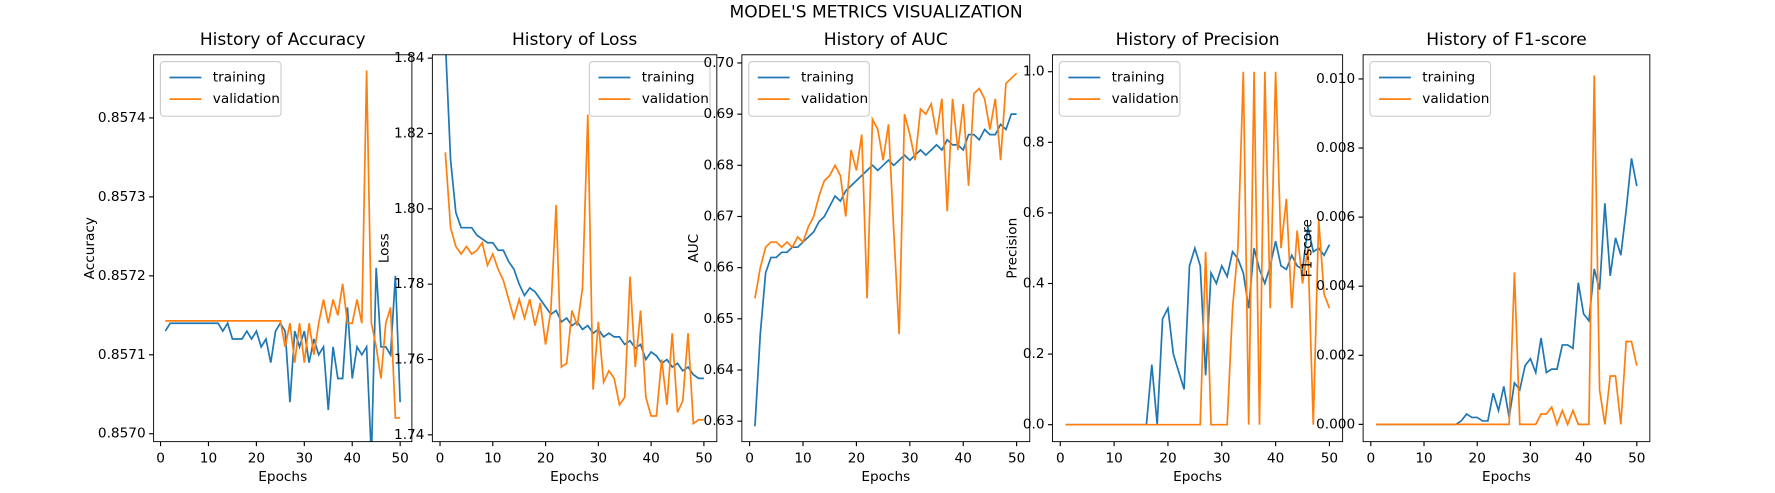 This screenshot has height=493, width=1775. What do you see at coordinates (1034, 142) in the screenshot?
I see `y-tick-label: 0.8` at bounding box center [1034, 142].